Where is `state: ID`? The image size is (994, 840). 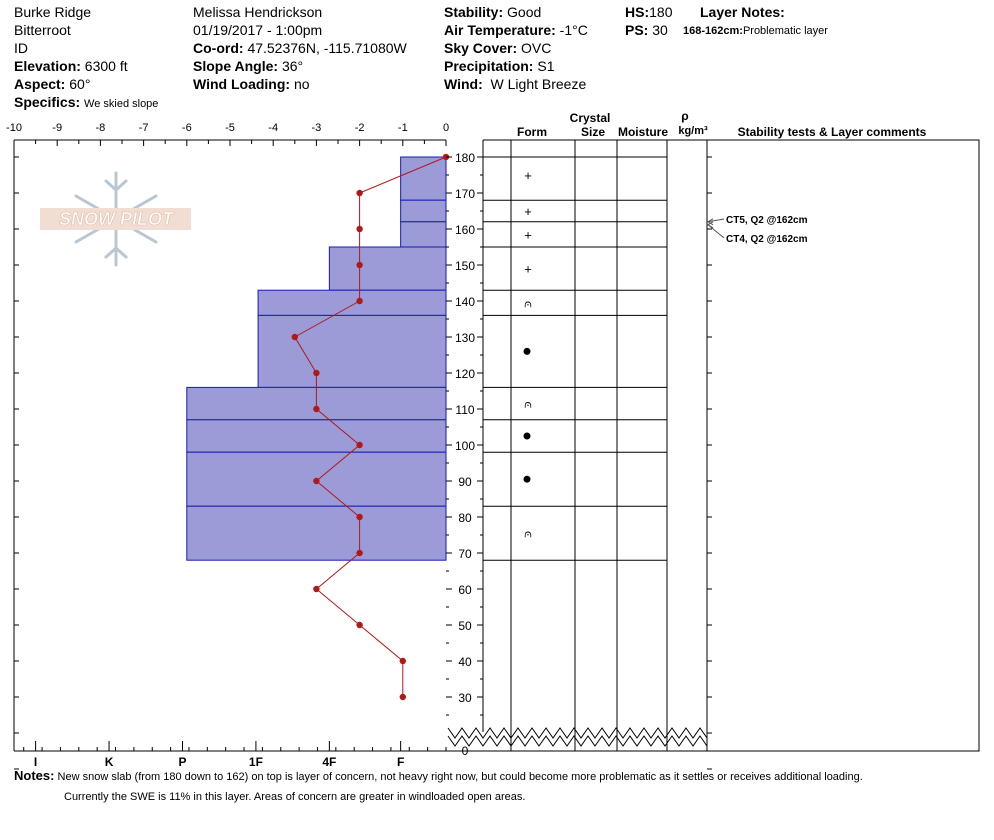 state: ID is located at coordinates (21, 48).